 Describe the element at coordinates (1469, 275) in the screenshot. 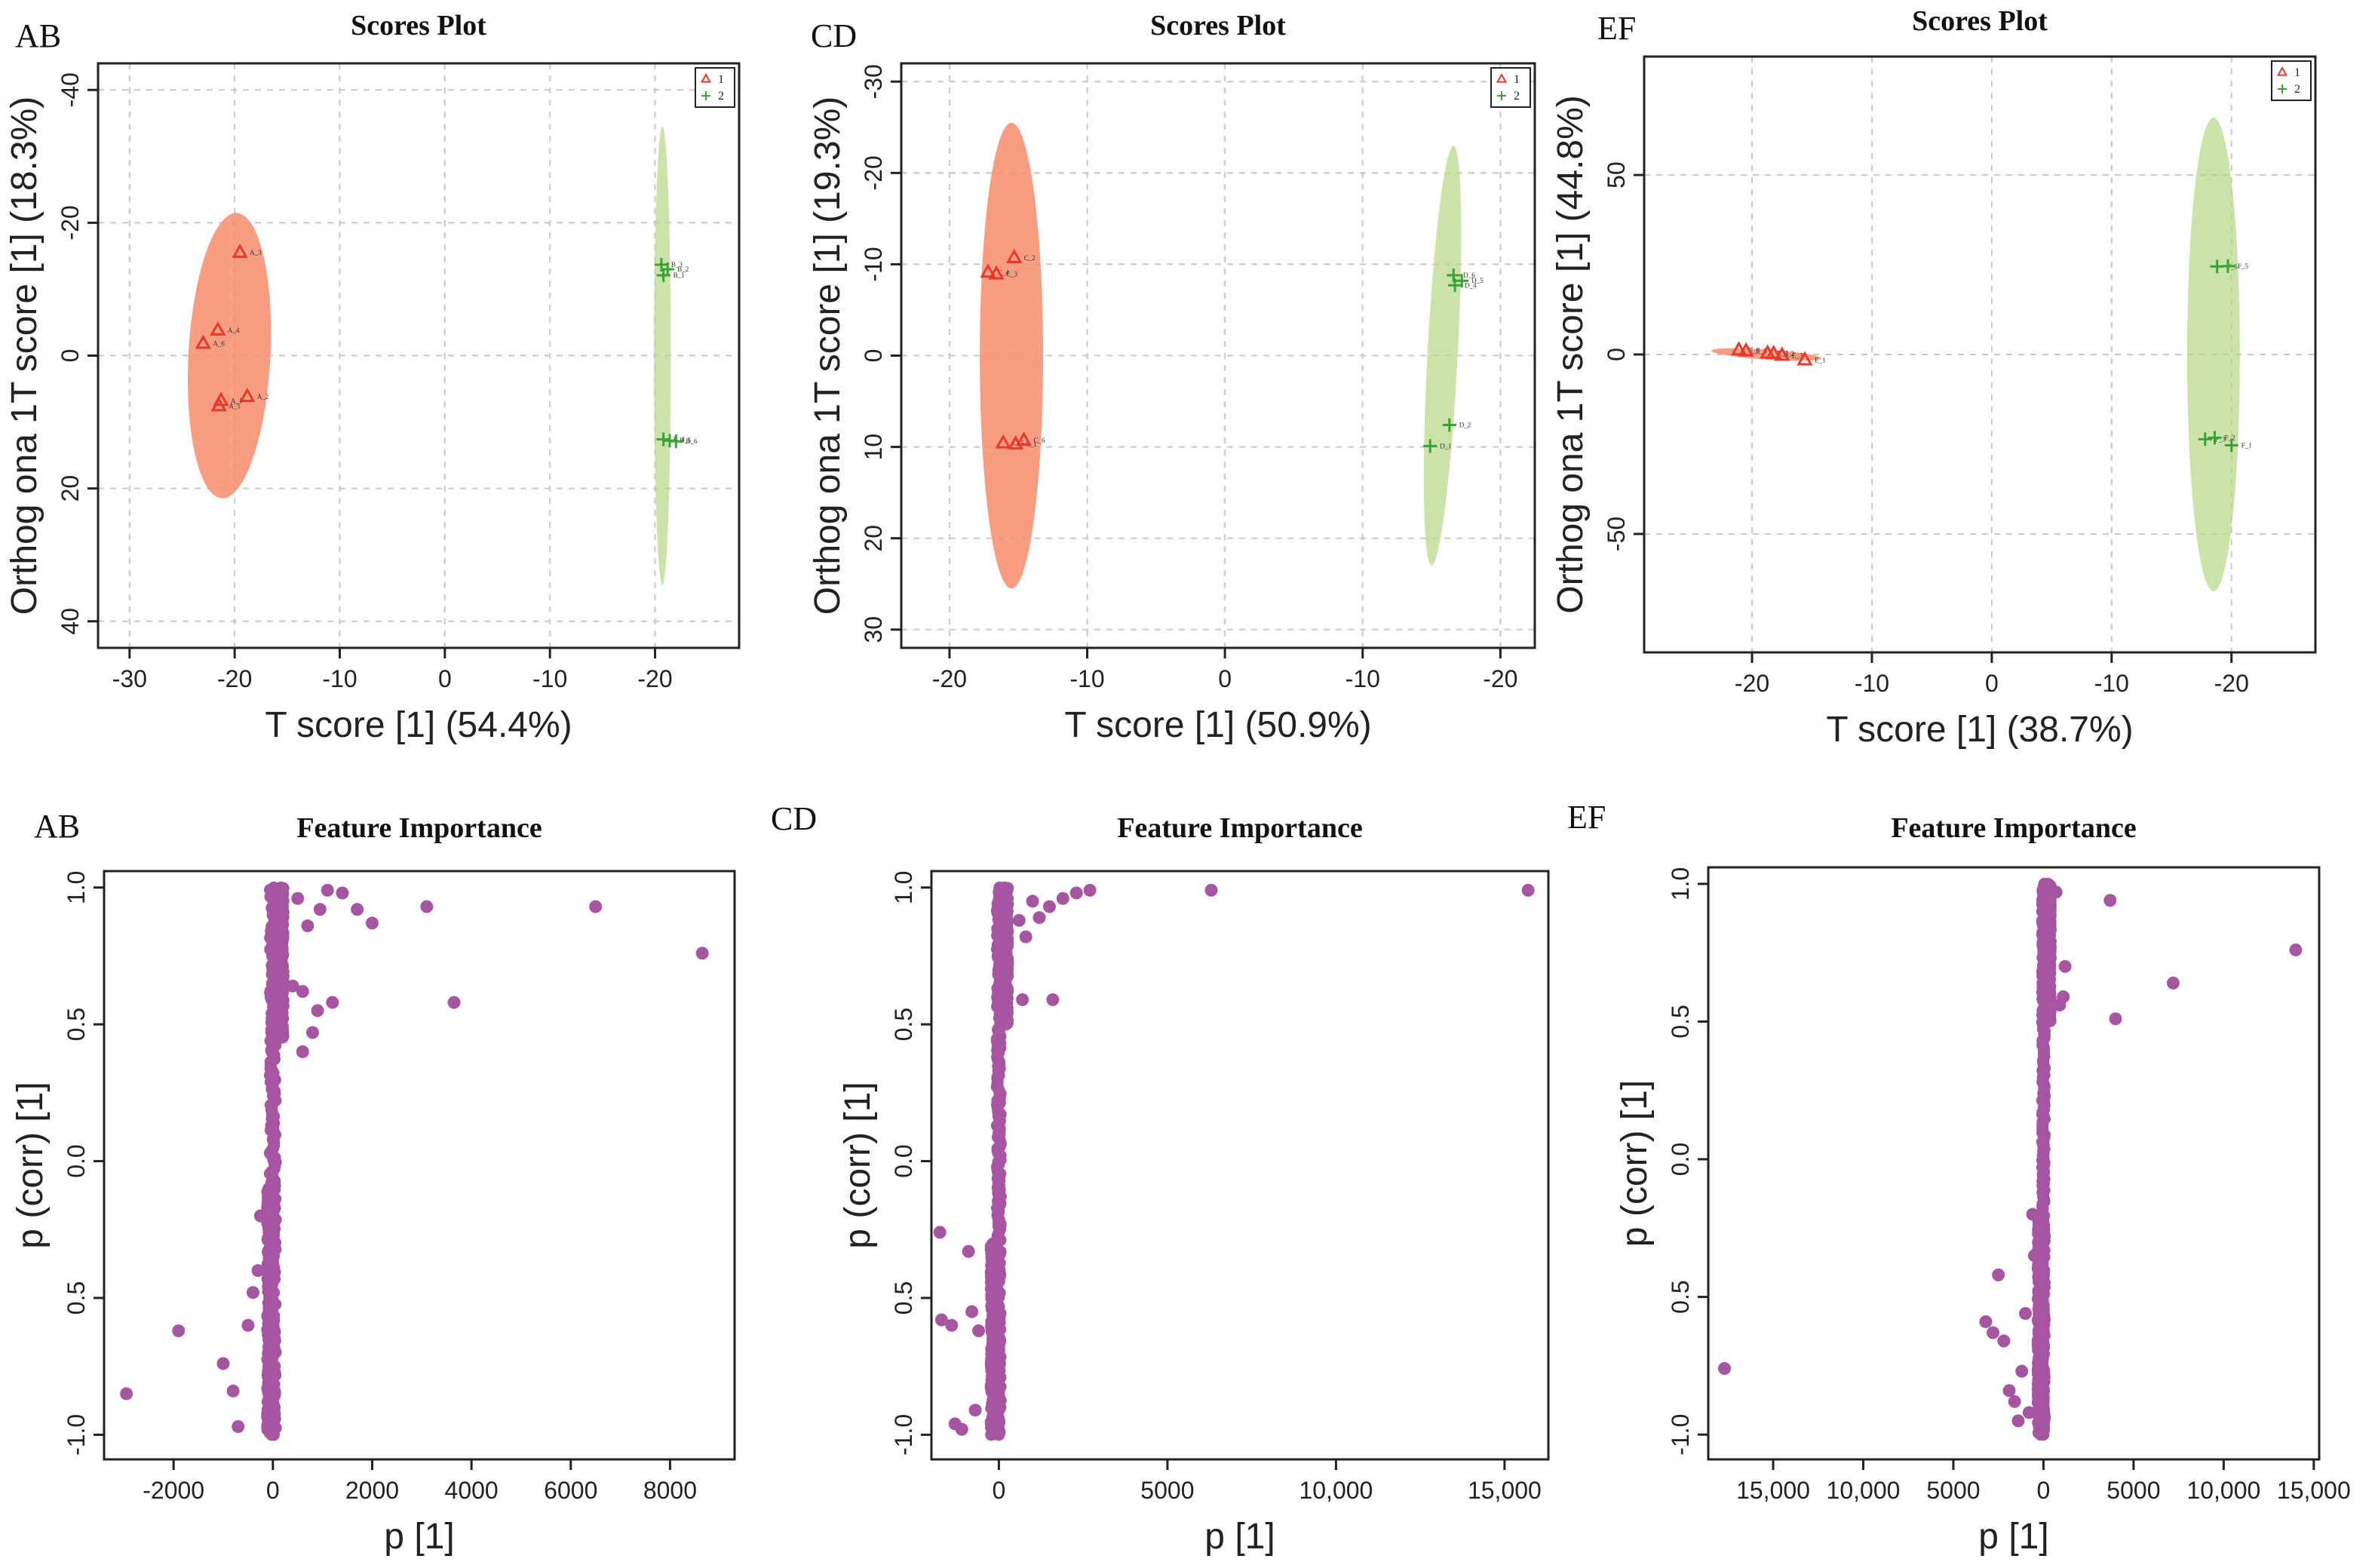

I see `point-label: D_6` at that location.